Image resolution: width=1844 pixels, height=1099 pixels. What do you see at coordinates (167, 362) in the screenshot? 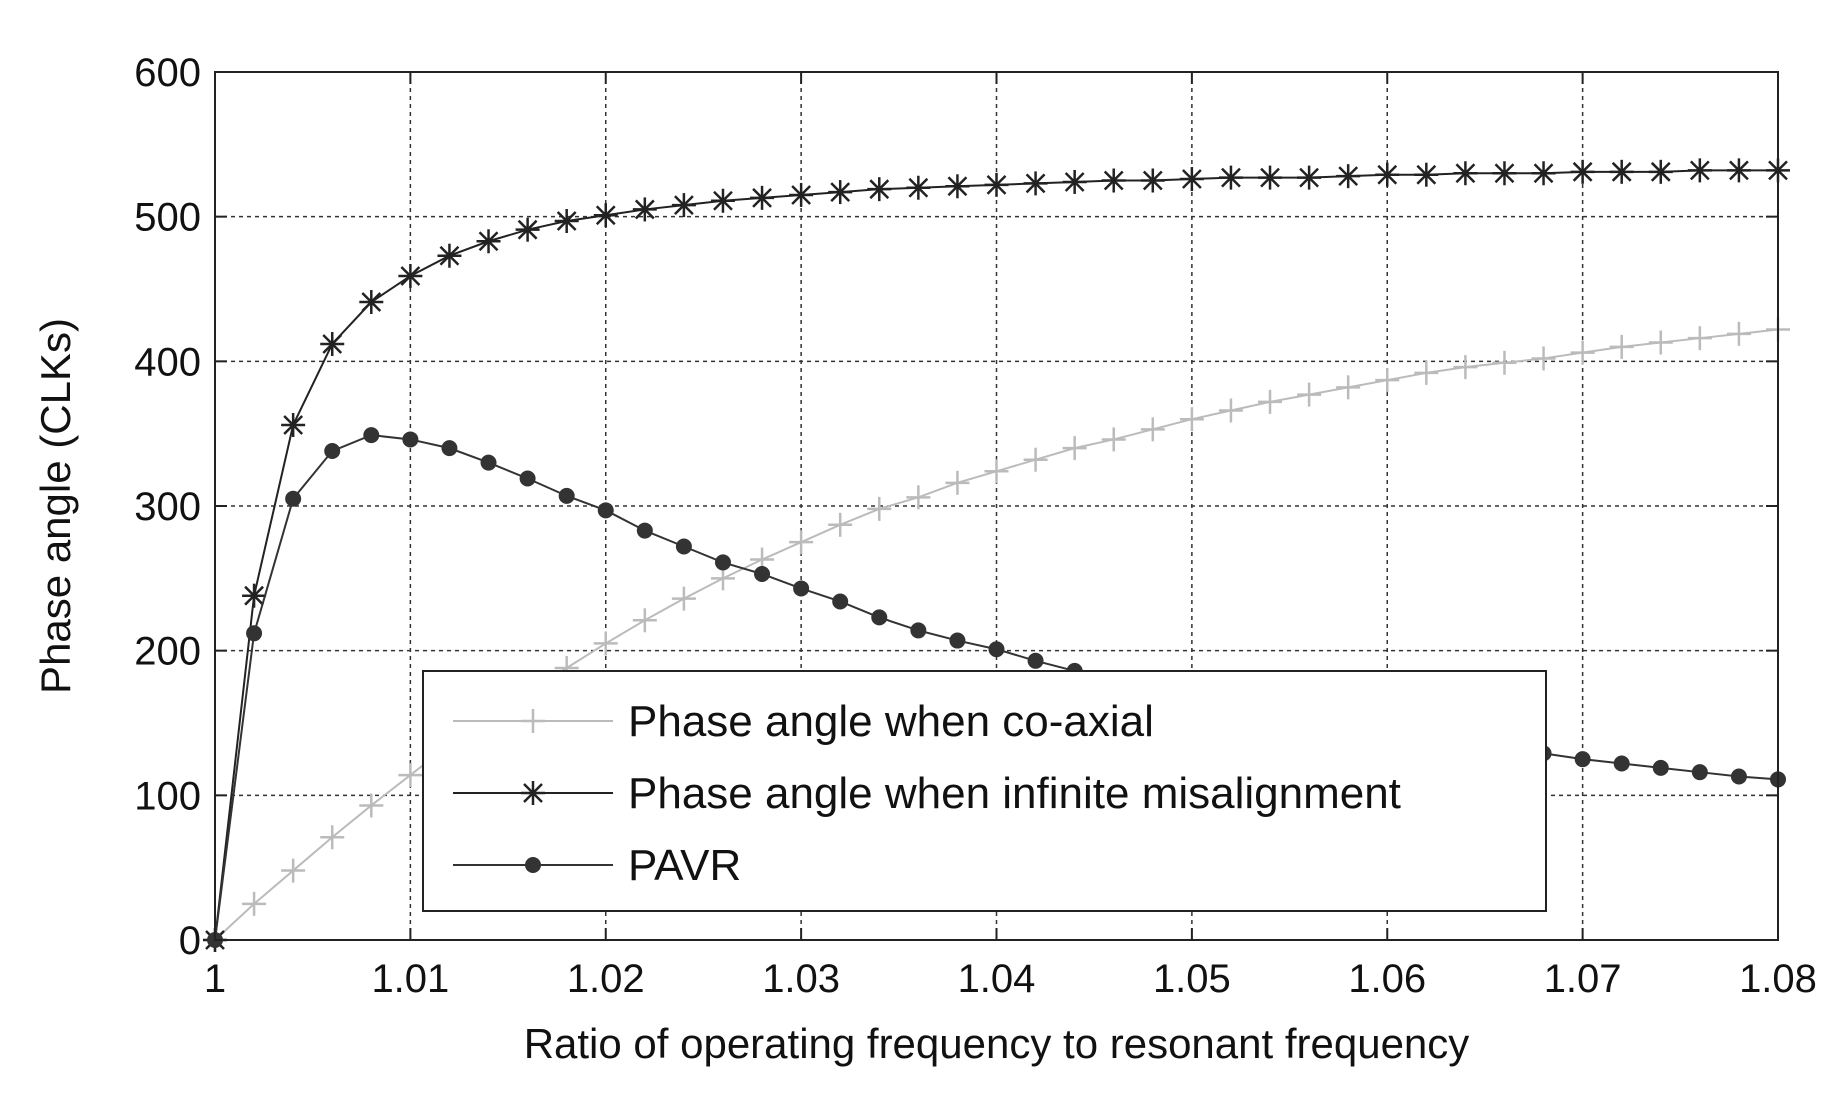
I see `y-tick-label: 400` at bounding box center [167, 362].